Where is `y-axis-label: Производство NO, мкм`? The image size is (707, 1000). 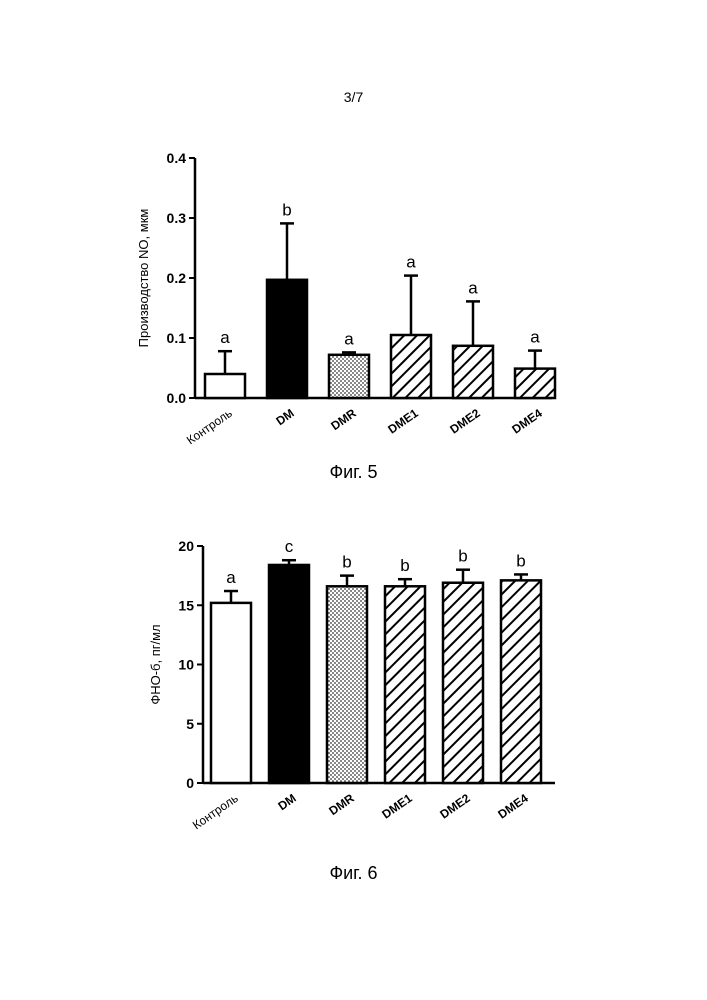
y-axis-label: Производство NO, мкм is located at coordinates (143, 278).